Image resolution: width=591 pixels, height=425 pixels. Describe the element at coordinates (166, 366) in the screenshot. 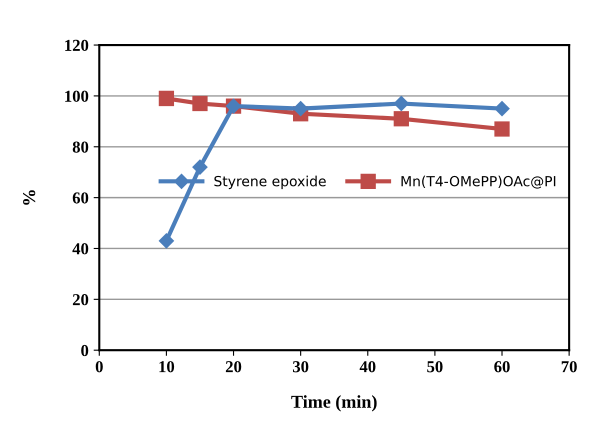

I see `x-tick-label: 10` at that location.